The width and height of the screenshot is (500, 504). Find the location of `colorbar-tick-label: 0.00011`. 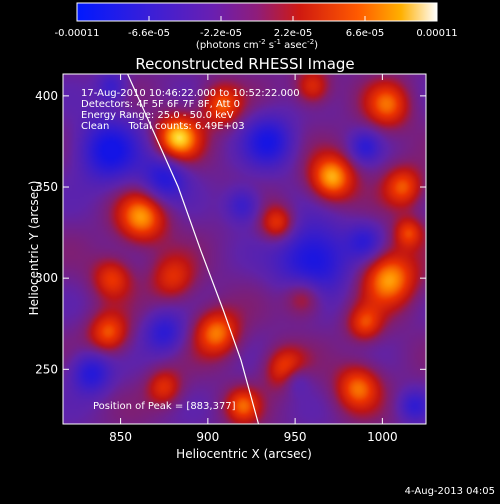

colorbar-tick-label: 0.00011 is located at coordinates (436, 33).